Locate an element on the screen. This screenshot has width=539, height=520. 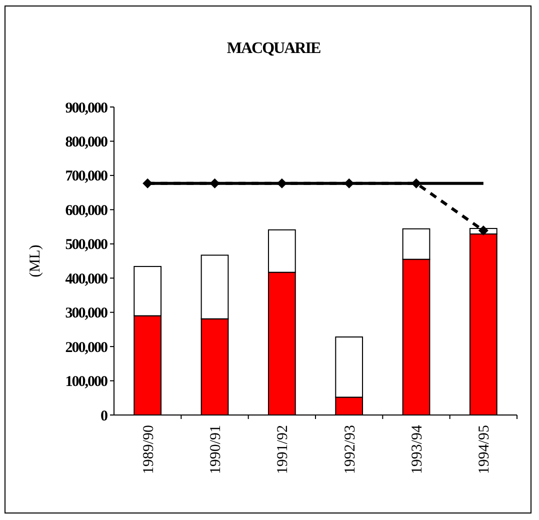
y-tick-label: 800,000 is located at coordinates (86, 142).